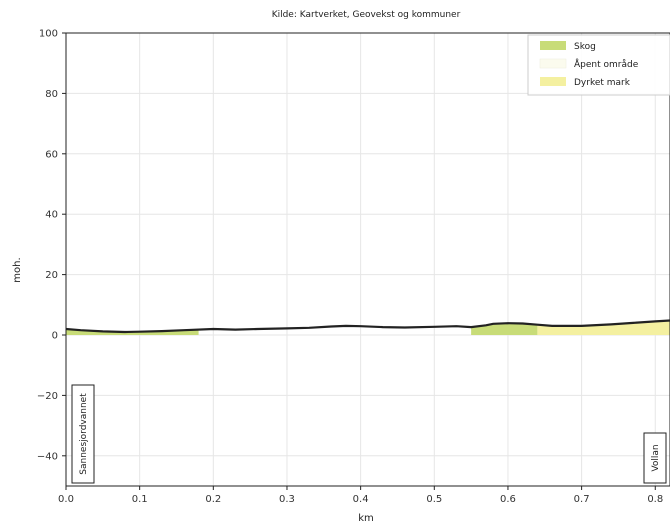 This screenshot has width=670, height=524. I want to click on x-tick-label: 0.1, so click(140, 499).